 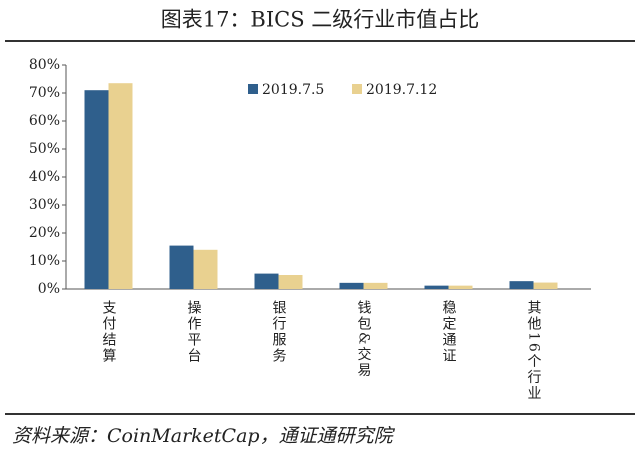 What do you see at coordinates (449, 332) in the screenshot?
I see `x-tick-label: 稳定通证` at bounding box center [449, 332].